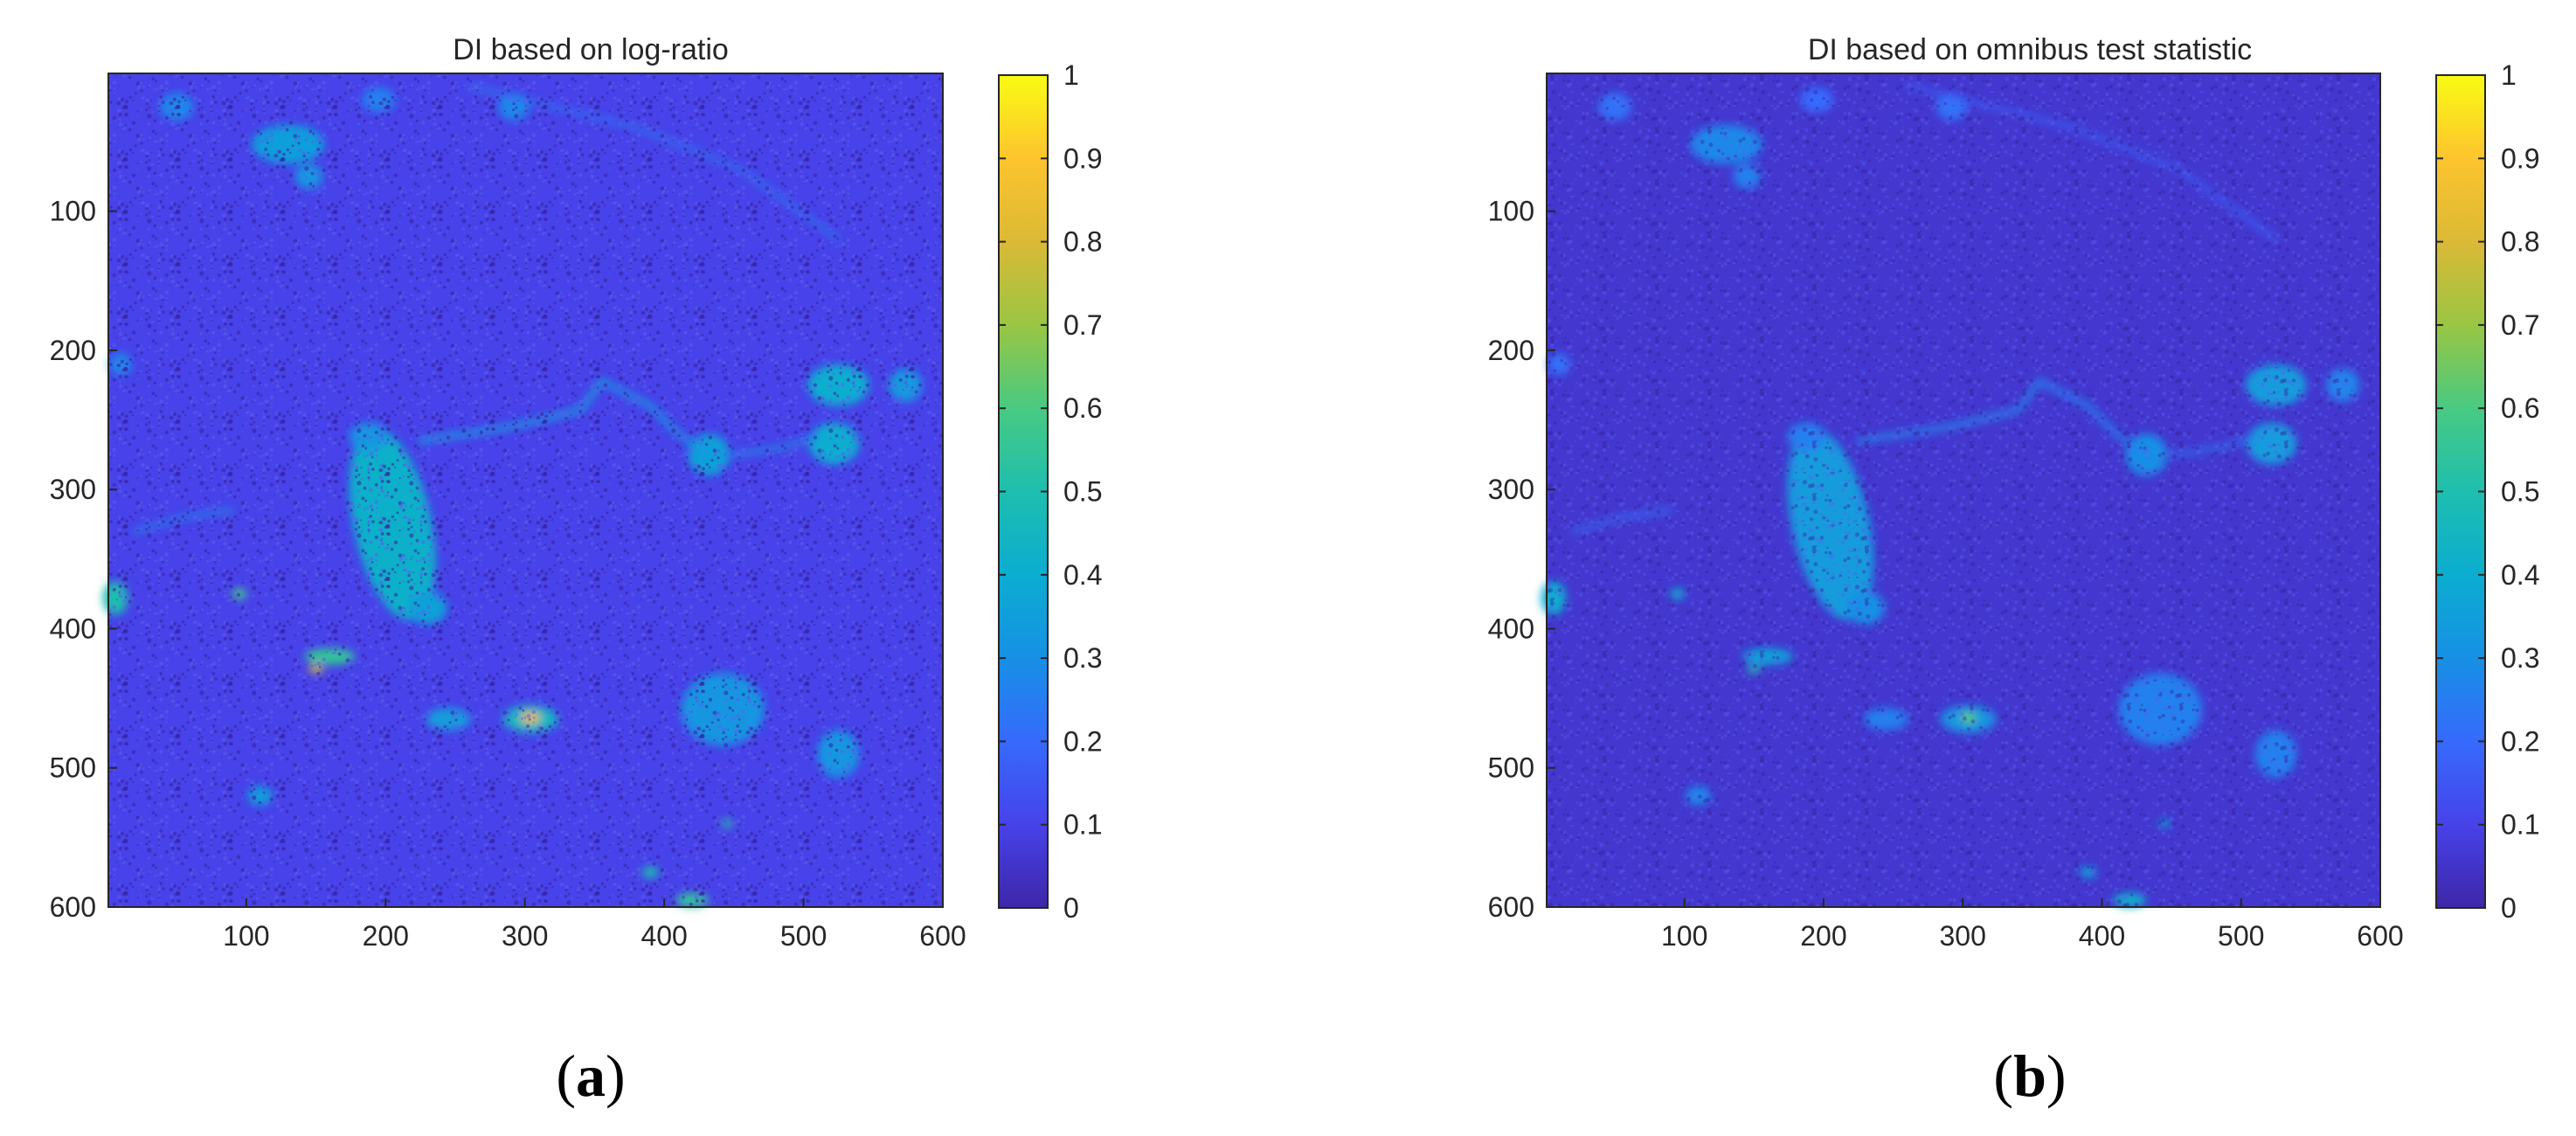 Image resolution: width=2576 pixels, height=1136 pixels. I want to click on panel-b-title: DI based on omnibus test statistic, so click(2030, 49).